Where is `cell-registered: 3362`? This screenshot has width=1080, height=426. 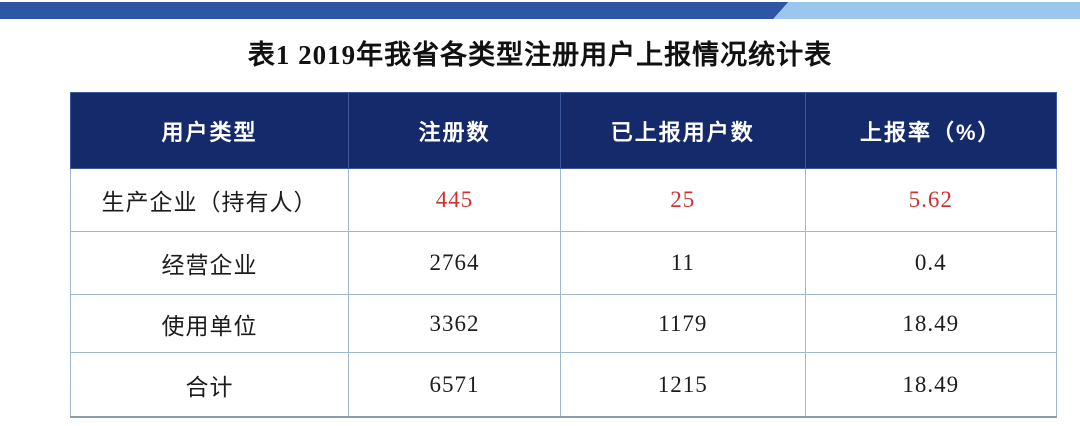 cell-registered: 3362 is located at coordinates (455, 323).